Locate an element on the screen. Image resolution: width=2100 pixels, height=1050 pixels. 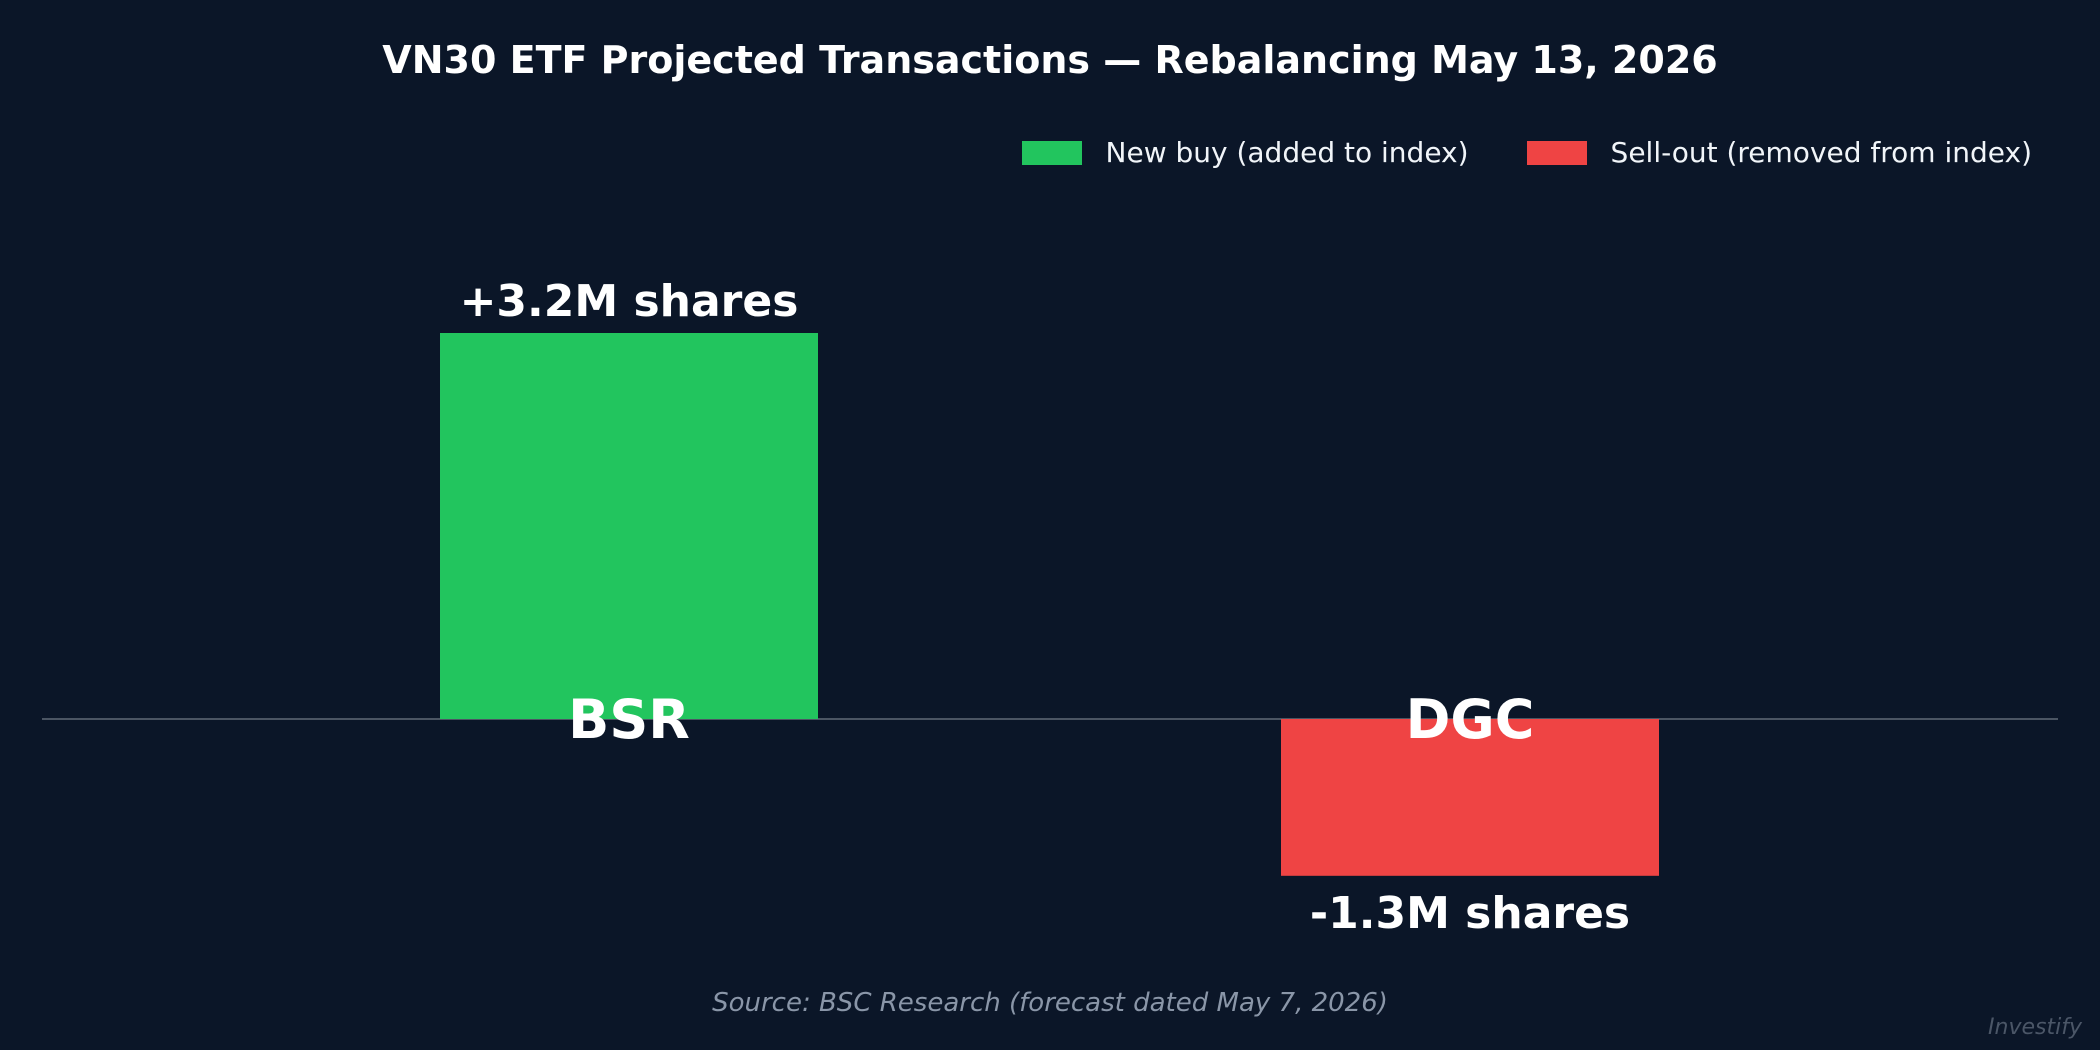
data-label-dgc: -1.3M shares is located at coordinates (1470, 913).